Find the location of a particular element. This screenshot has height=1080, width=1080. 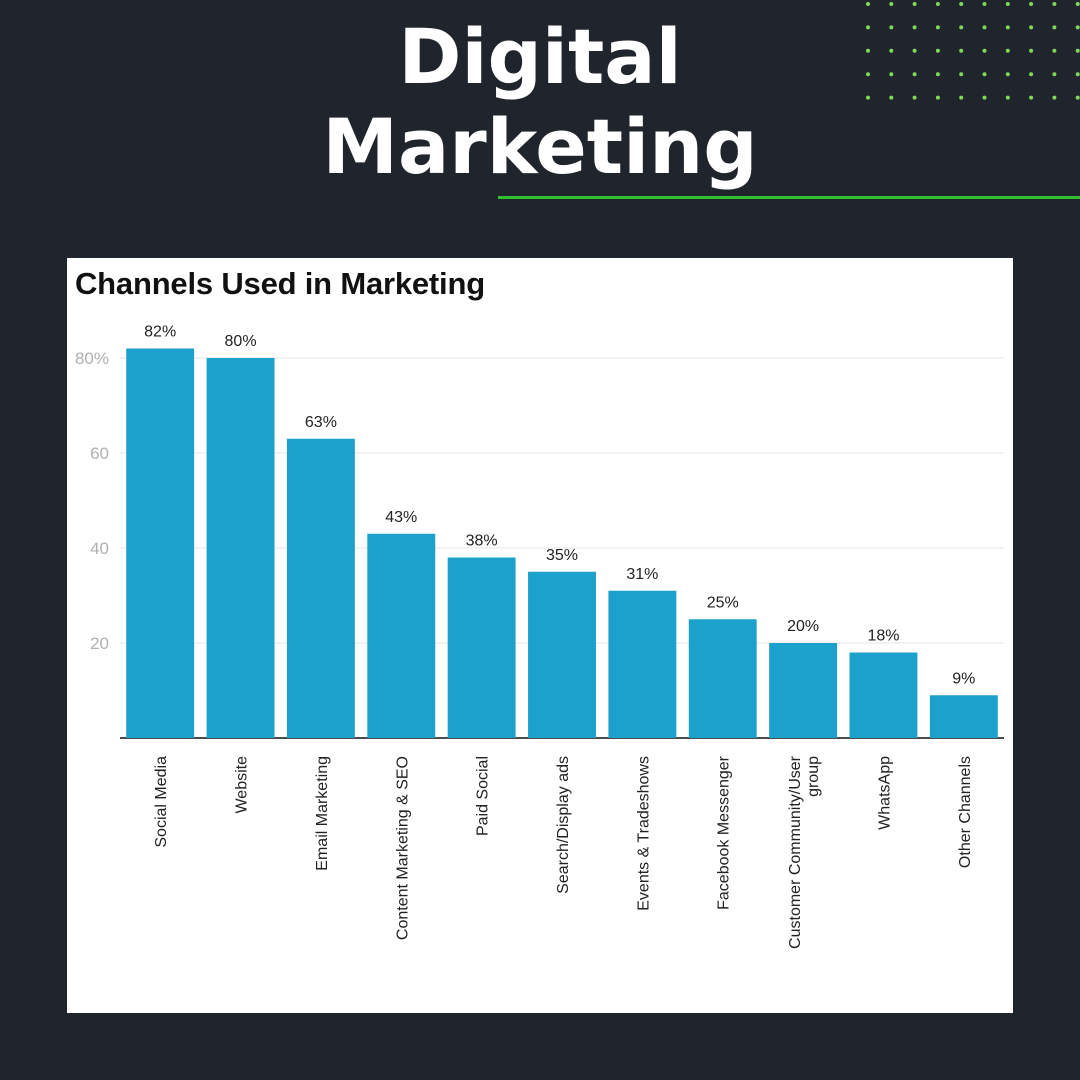

x-category-label-text: Website is located at coordinates (242, 785).